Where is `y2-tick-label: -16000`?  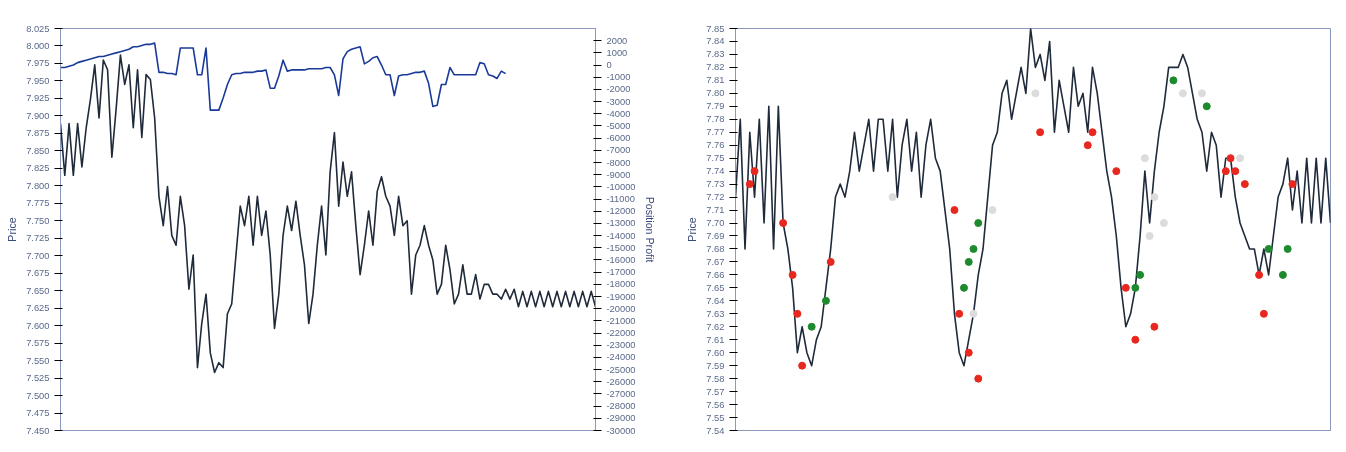
y2-tick-label: -16000 is located at coordinates (621, 259).